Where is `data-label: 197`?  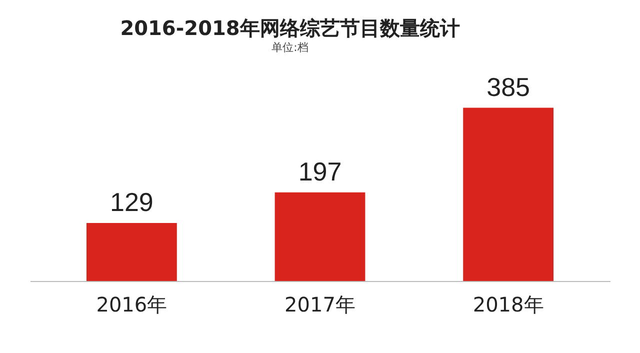 data-label: 197 is located at coordinates (320, 171).